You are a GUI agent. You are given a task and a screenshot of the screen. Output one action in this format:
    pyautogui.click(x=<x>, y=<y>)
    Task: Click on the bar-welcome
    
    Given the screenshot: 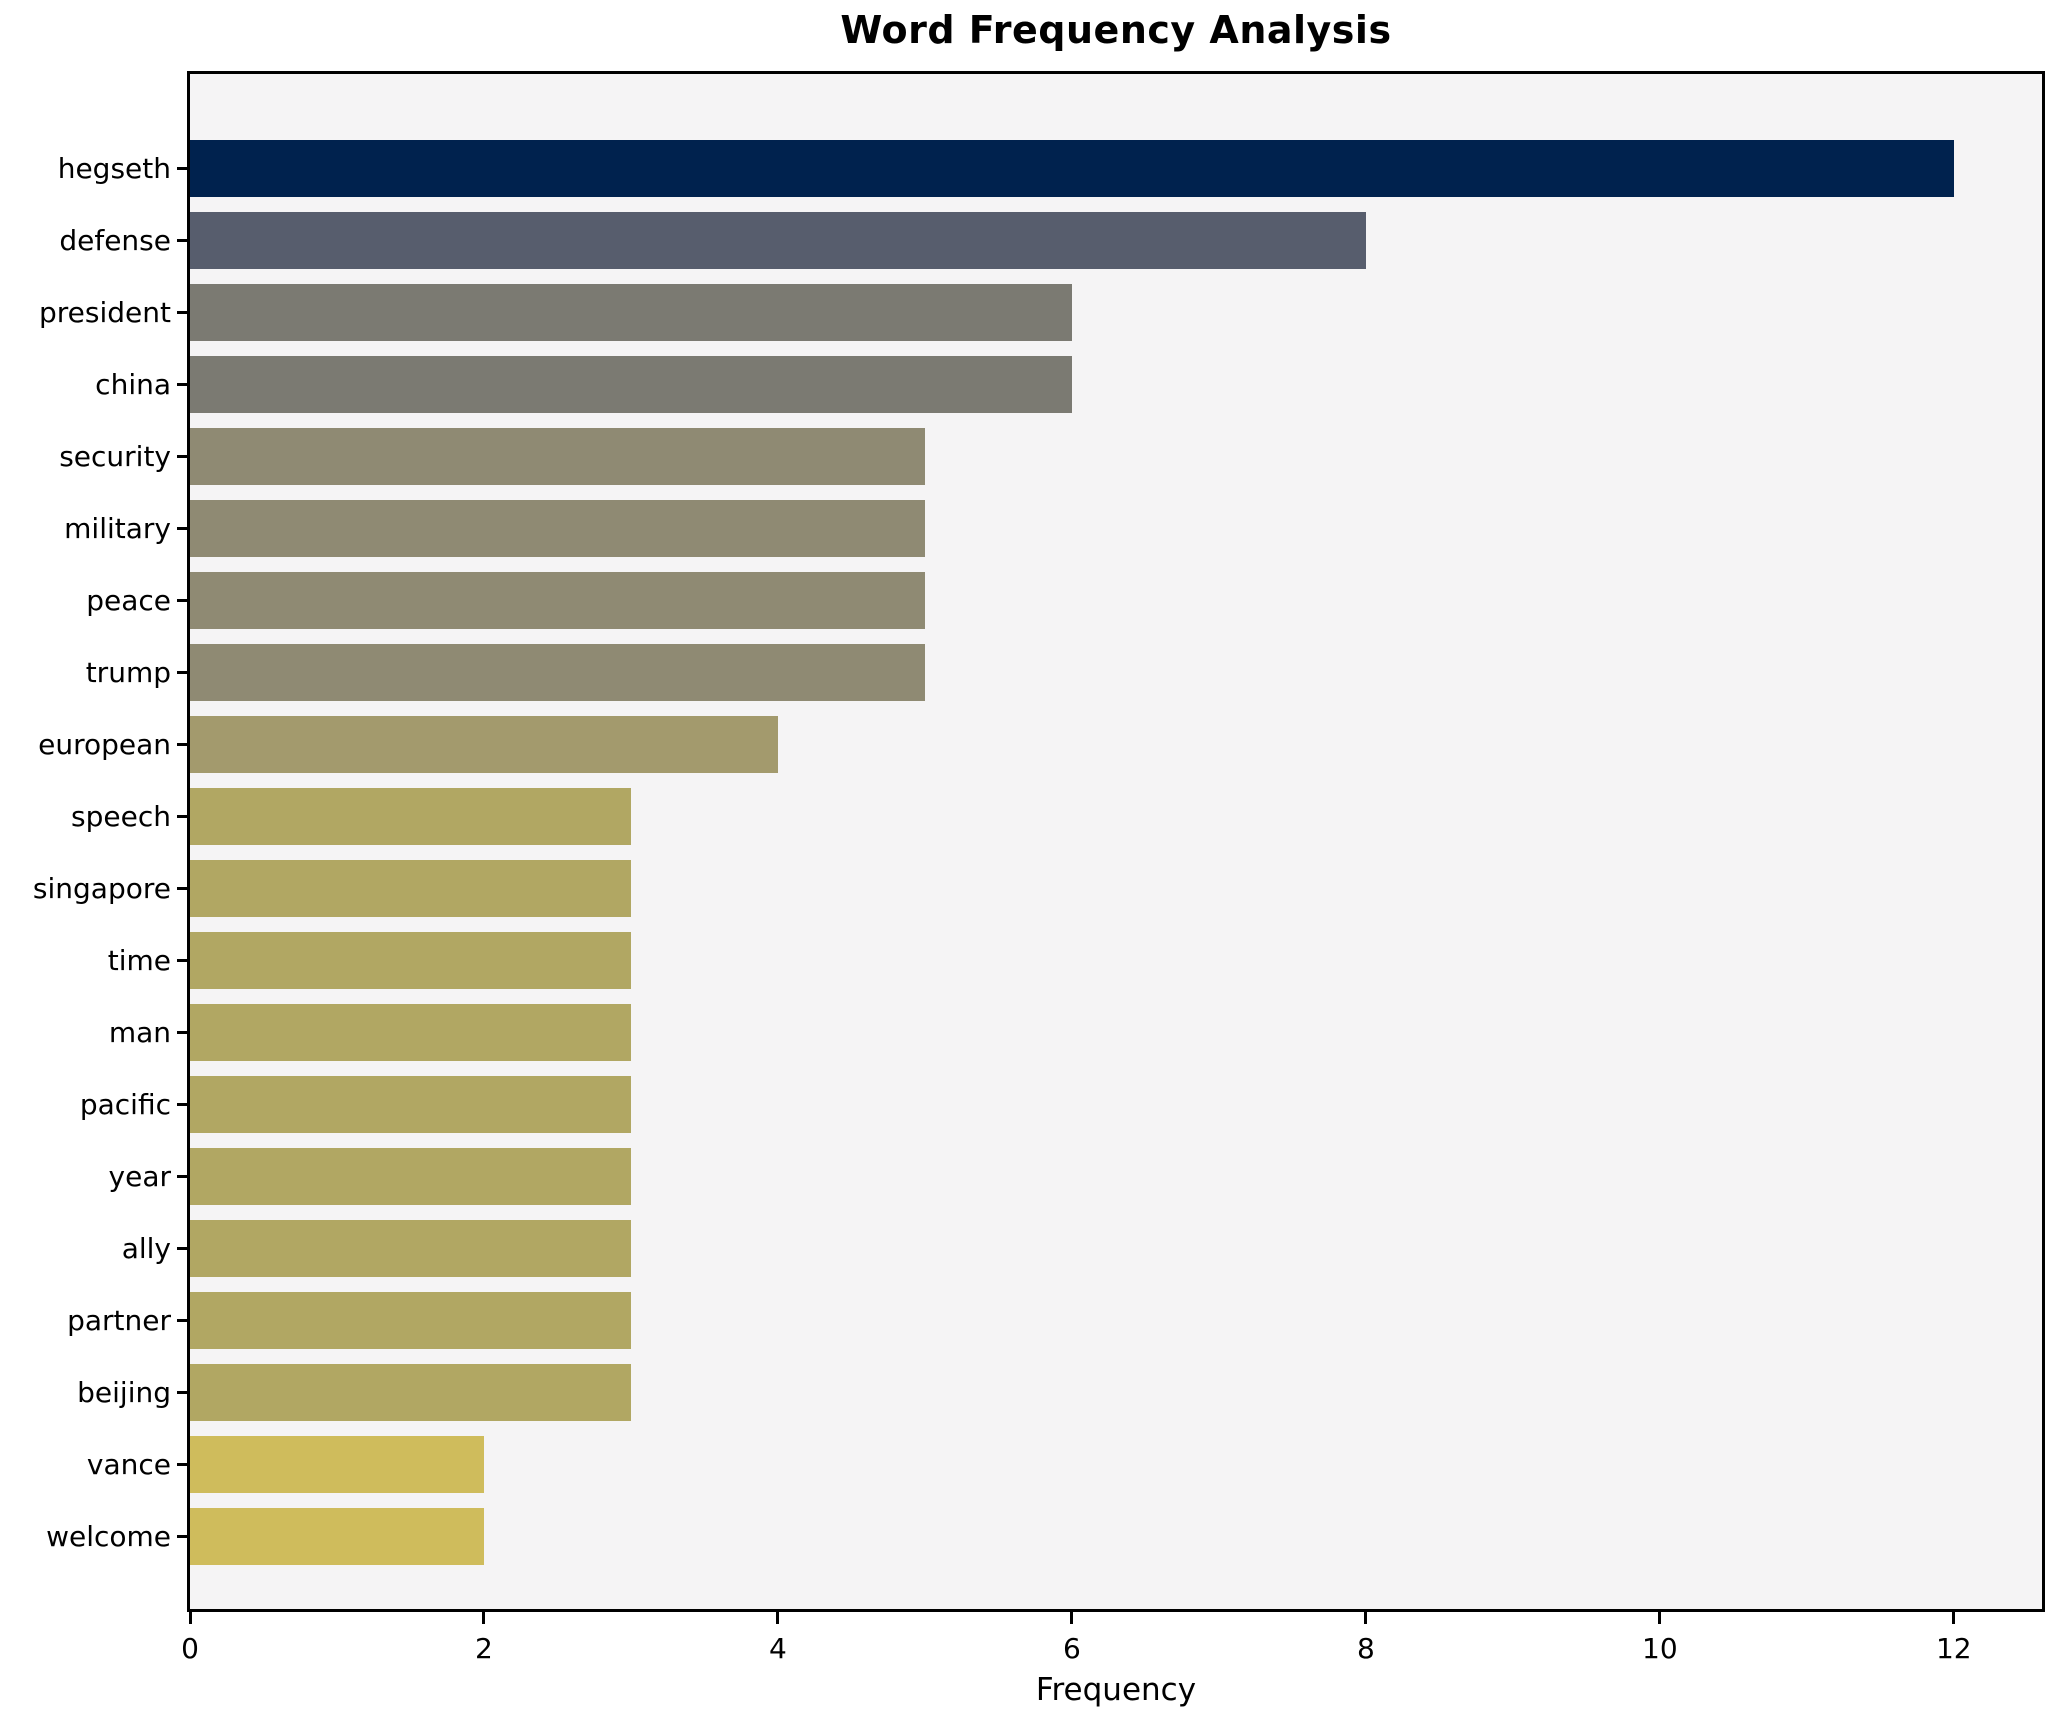 What is the action you would take?
    pyautogui.click(x=337, y=1536)
    